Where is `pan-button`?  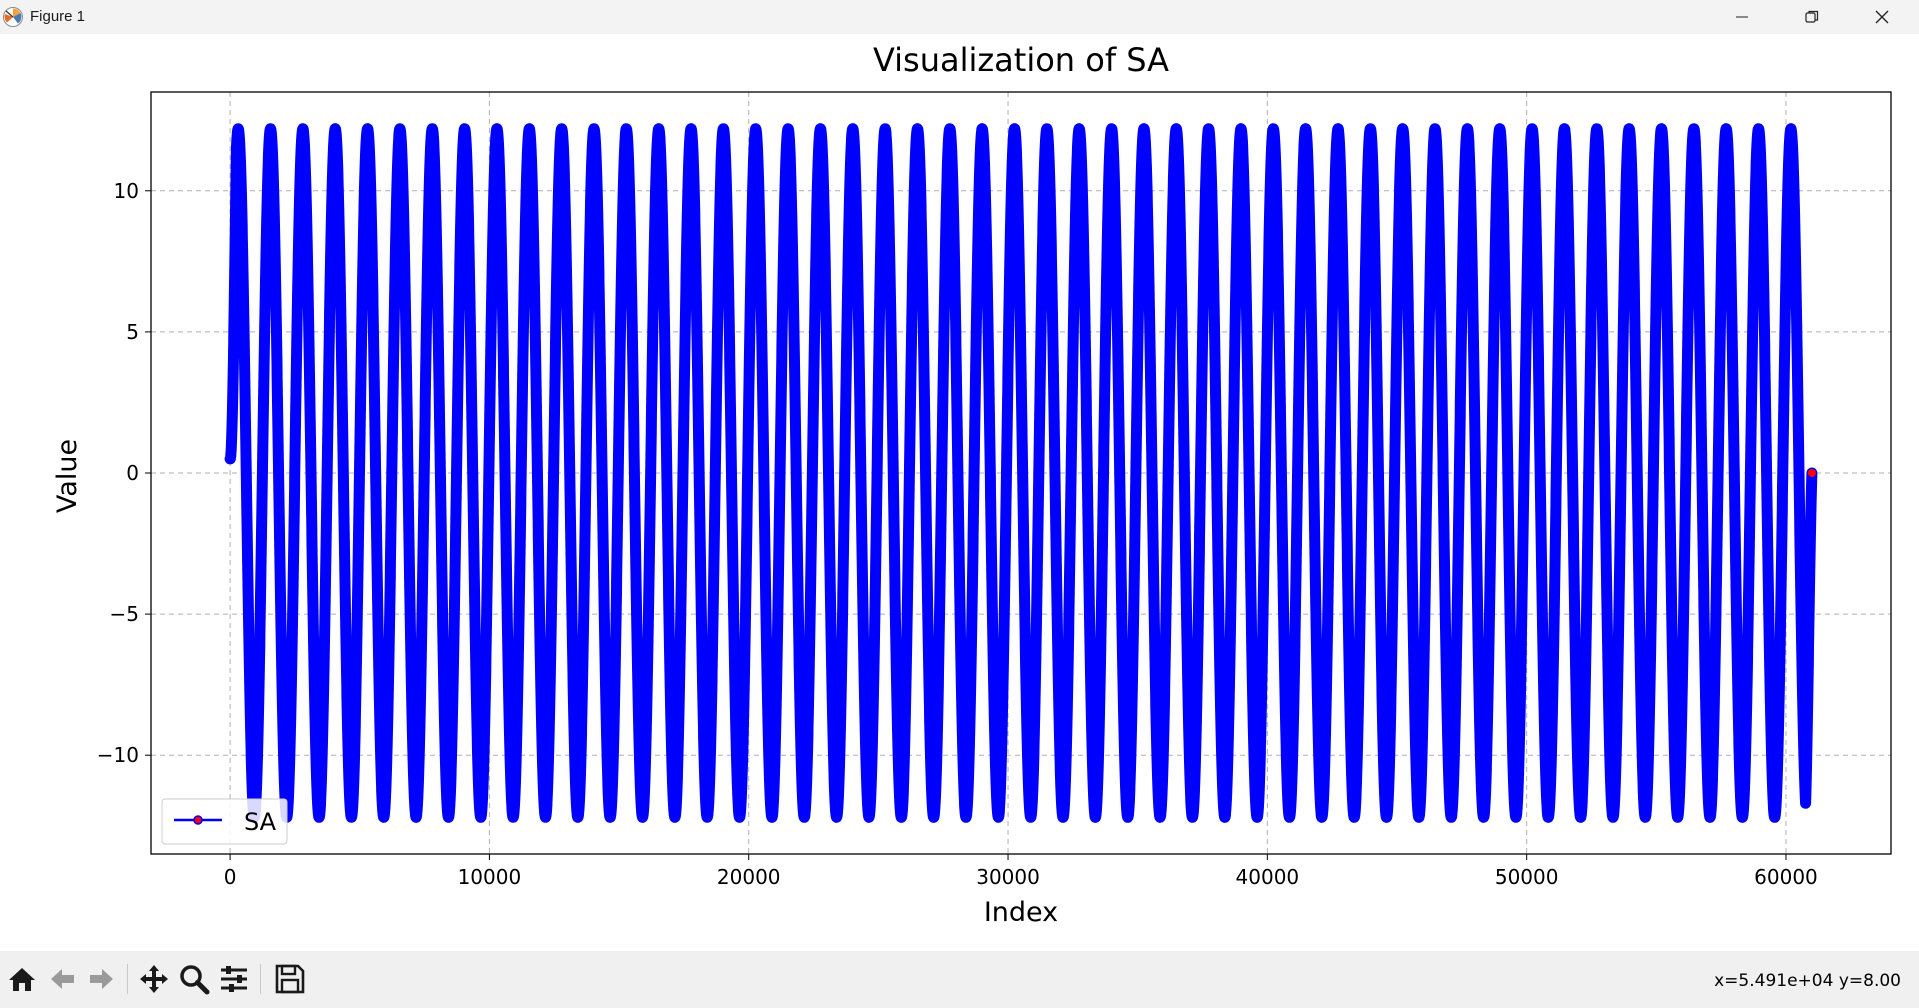 pan-button is located at coordinates (154, 979).